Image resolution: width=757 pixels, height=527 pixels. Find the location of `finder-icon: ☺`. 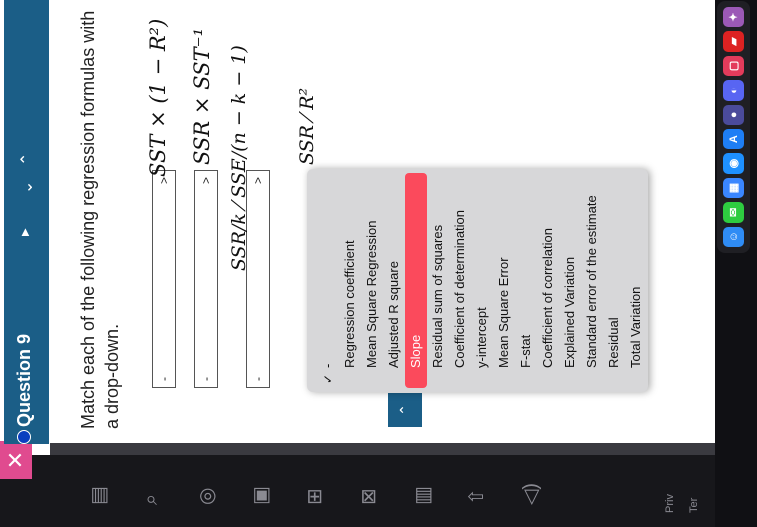

finder-icon: ☺ is located at coordinates (733, 236).